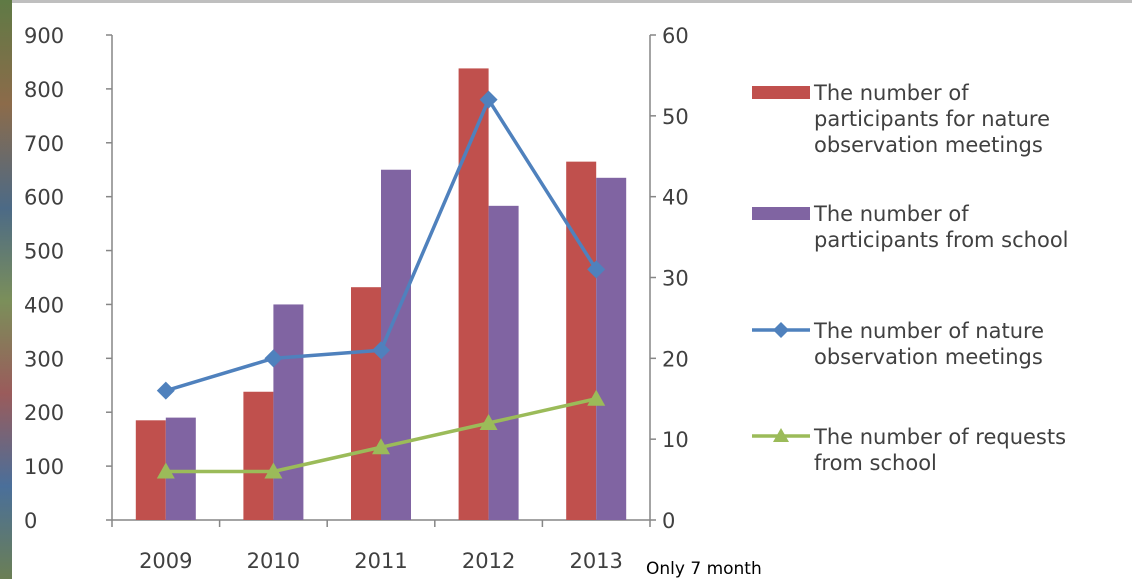 The width and height of the screenshot is (1132, 579). What do you see at coordinates (675, 36) in the screenshot?
I see `right-tick-label: 60` at bounding box center [675, 36].